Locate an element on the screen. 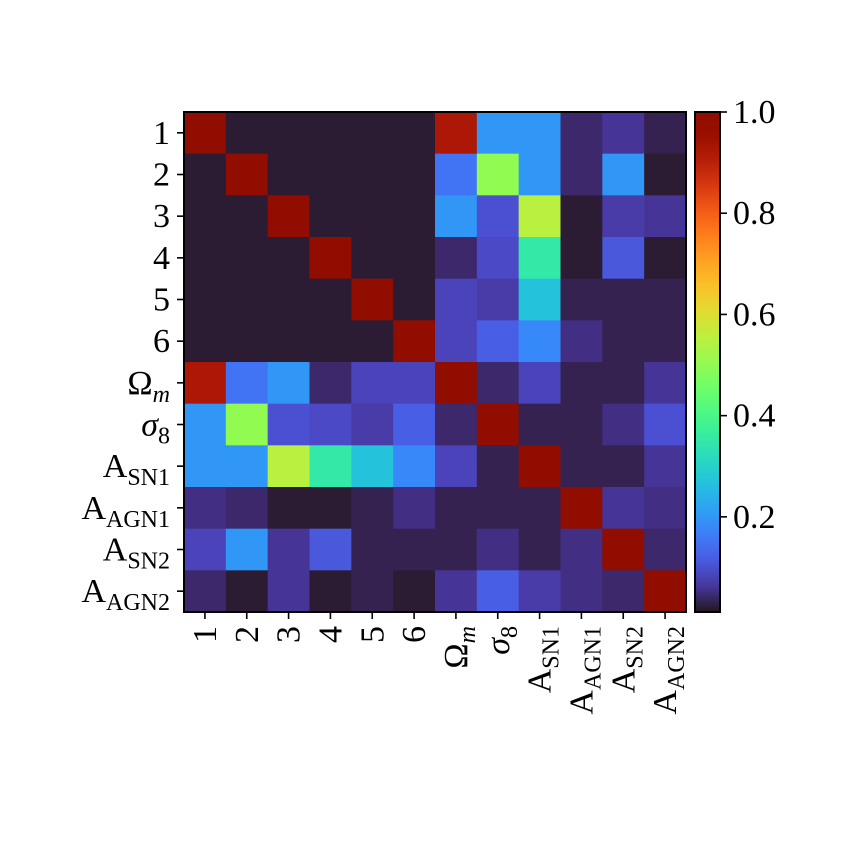 The height and width of the screenshot is (843, 843). category-label: 6 is located at coordinates (161, 341).